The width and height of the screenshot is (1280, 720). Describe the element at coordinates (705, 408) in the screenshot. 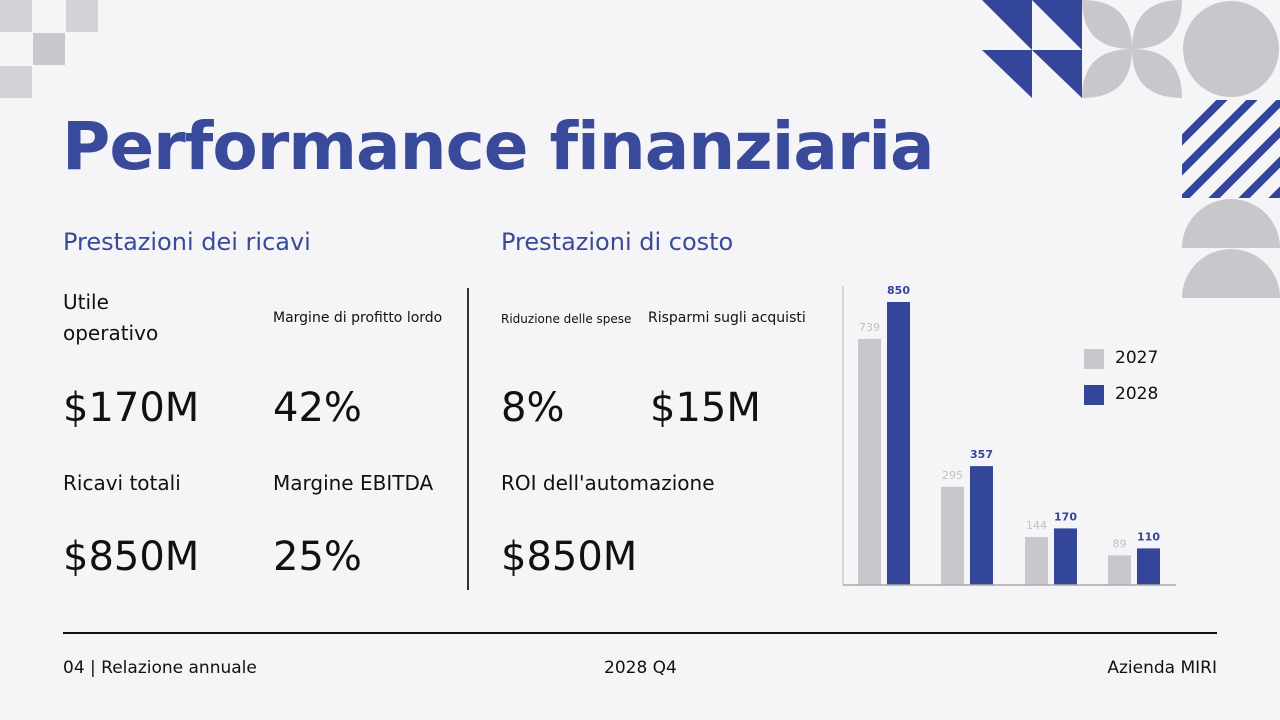

I see `purchase-savings-value: $15M` at that location.